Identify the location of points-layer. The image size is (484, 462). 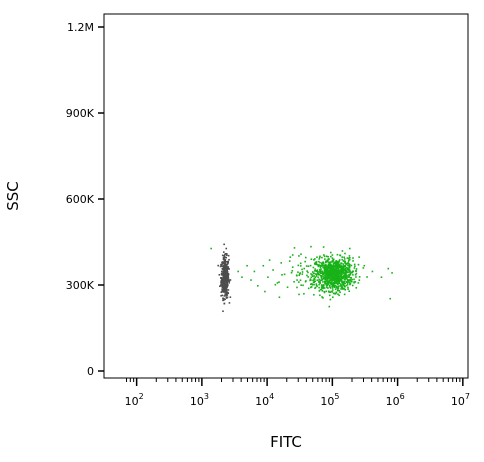
(301, 278).